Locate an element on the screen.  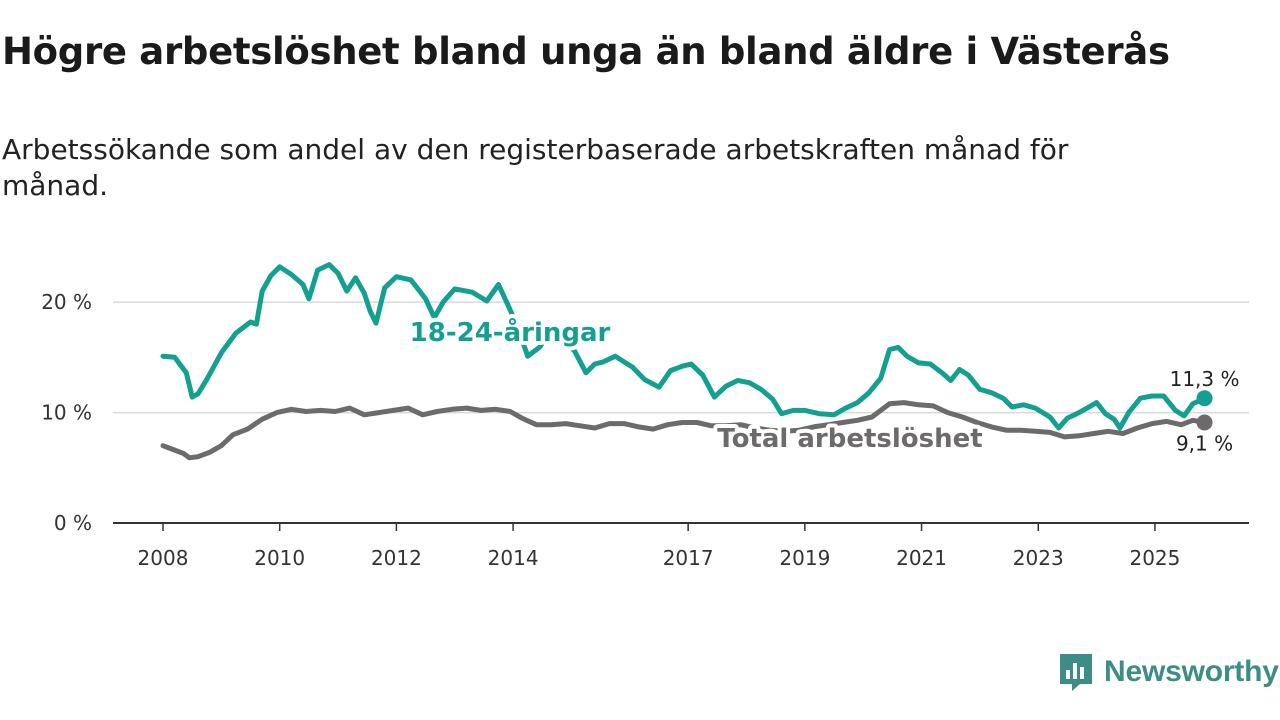
x-tick-label: 2017 is located at coordinates (688, 558).